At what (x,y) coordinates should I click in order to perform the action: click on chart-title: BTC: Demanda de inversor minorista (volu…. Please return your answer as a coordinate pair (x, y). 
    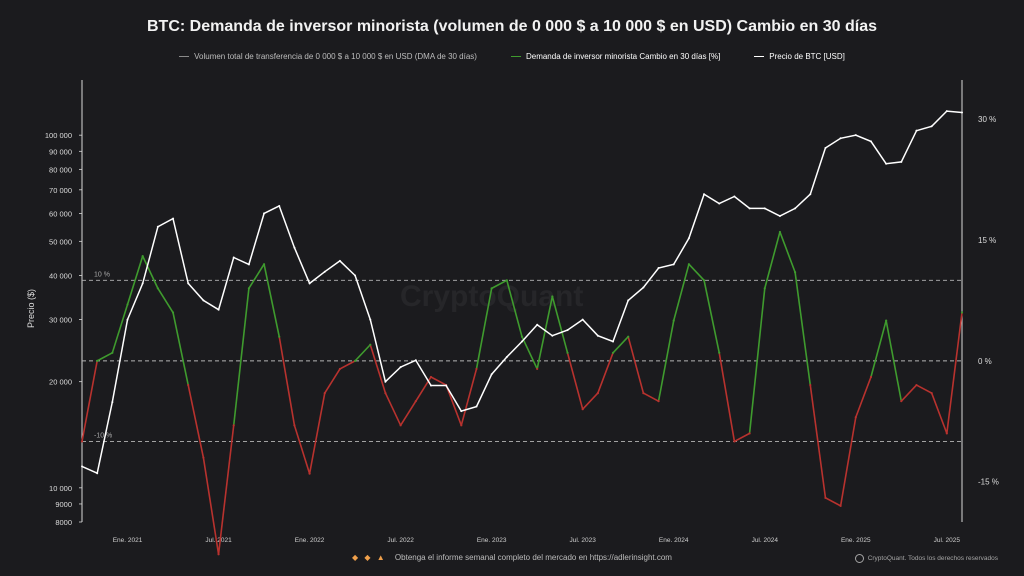
    Looking at the image, I should click on (512, 26).